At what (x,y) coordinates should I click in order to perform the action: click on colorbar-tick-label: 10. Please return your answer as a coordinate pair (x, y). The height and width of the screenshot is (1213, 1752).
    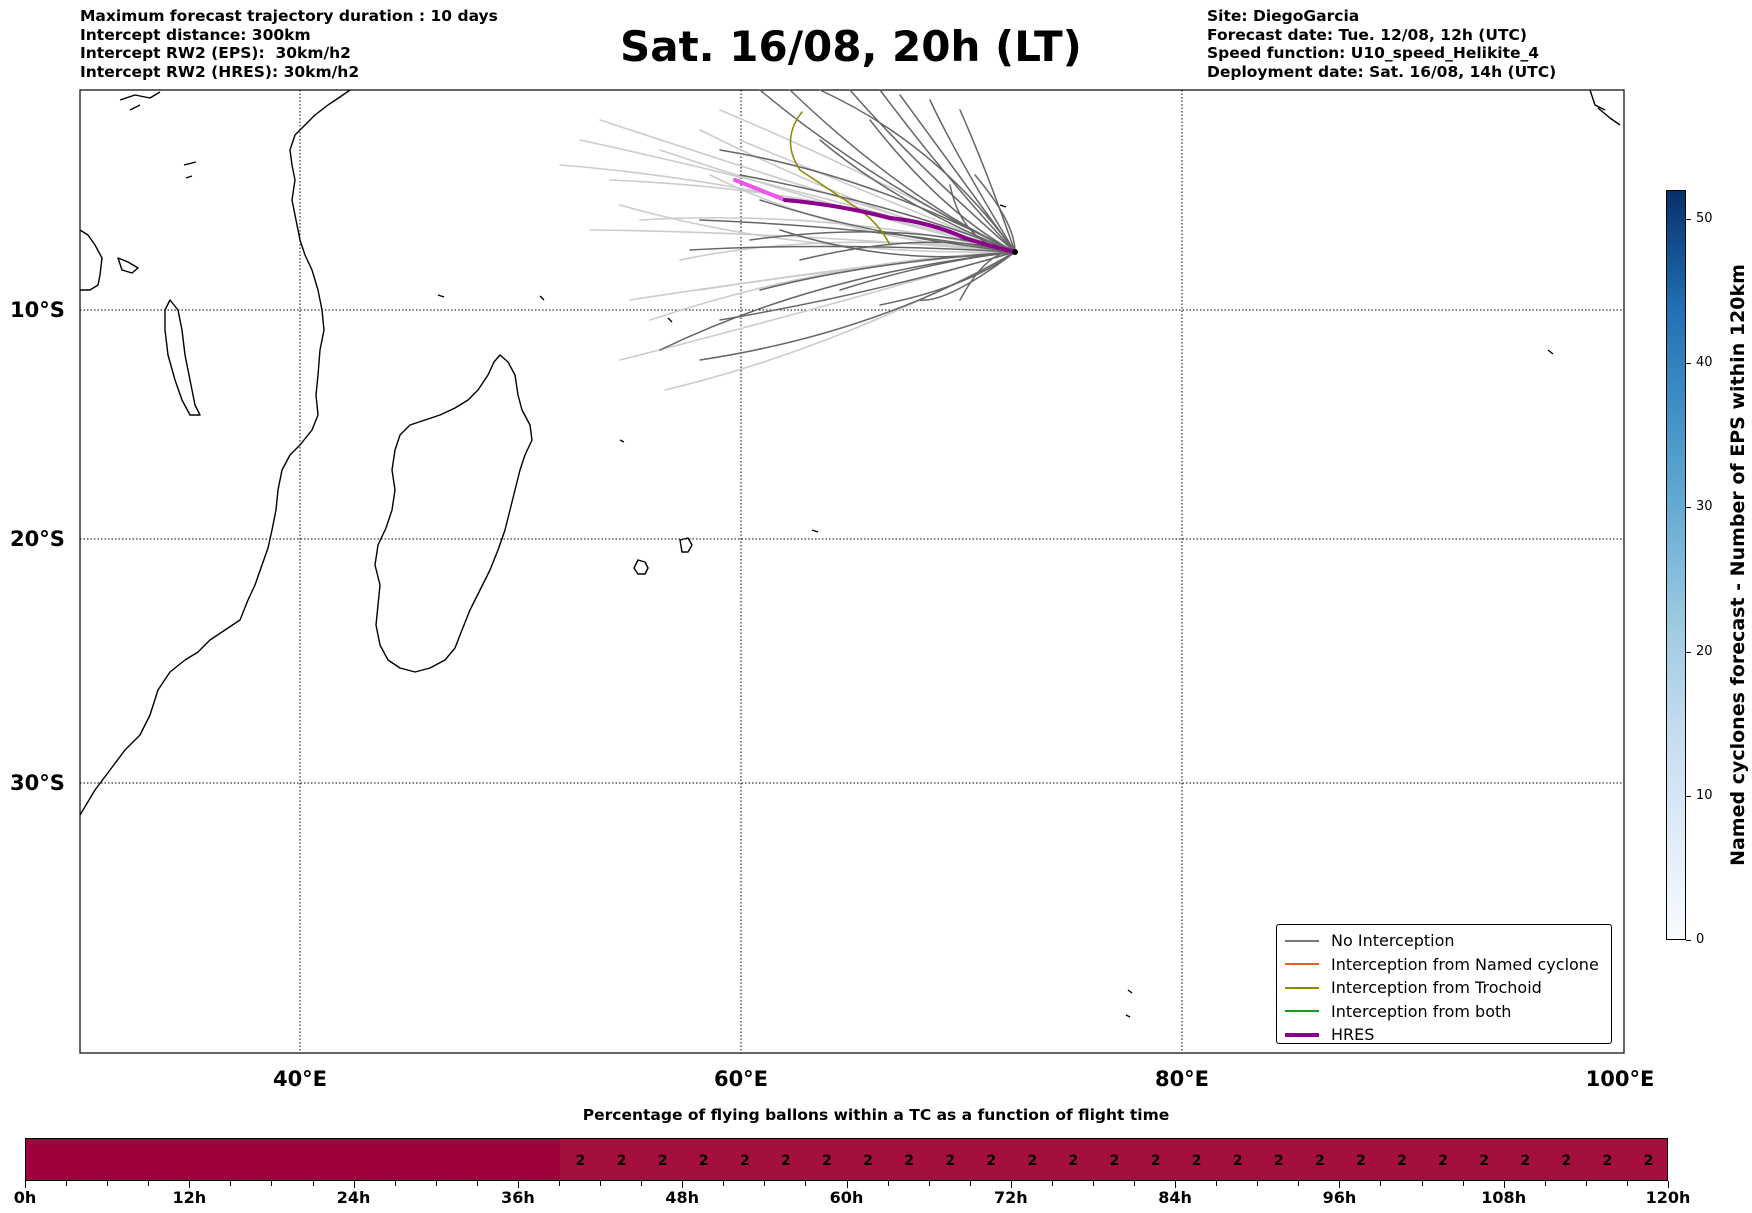
    Looking at the image, I should click on (1704, 795).